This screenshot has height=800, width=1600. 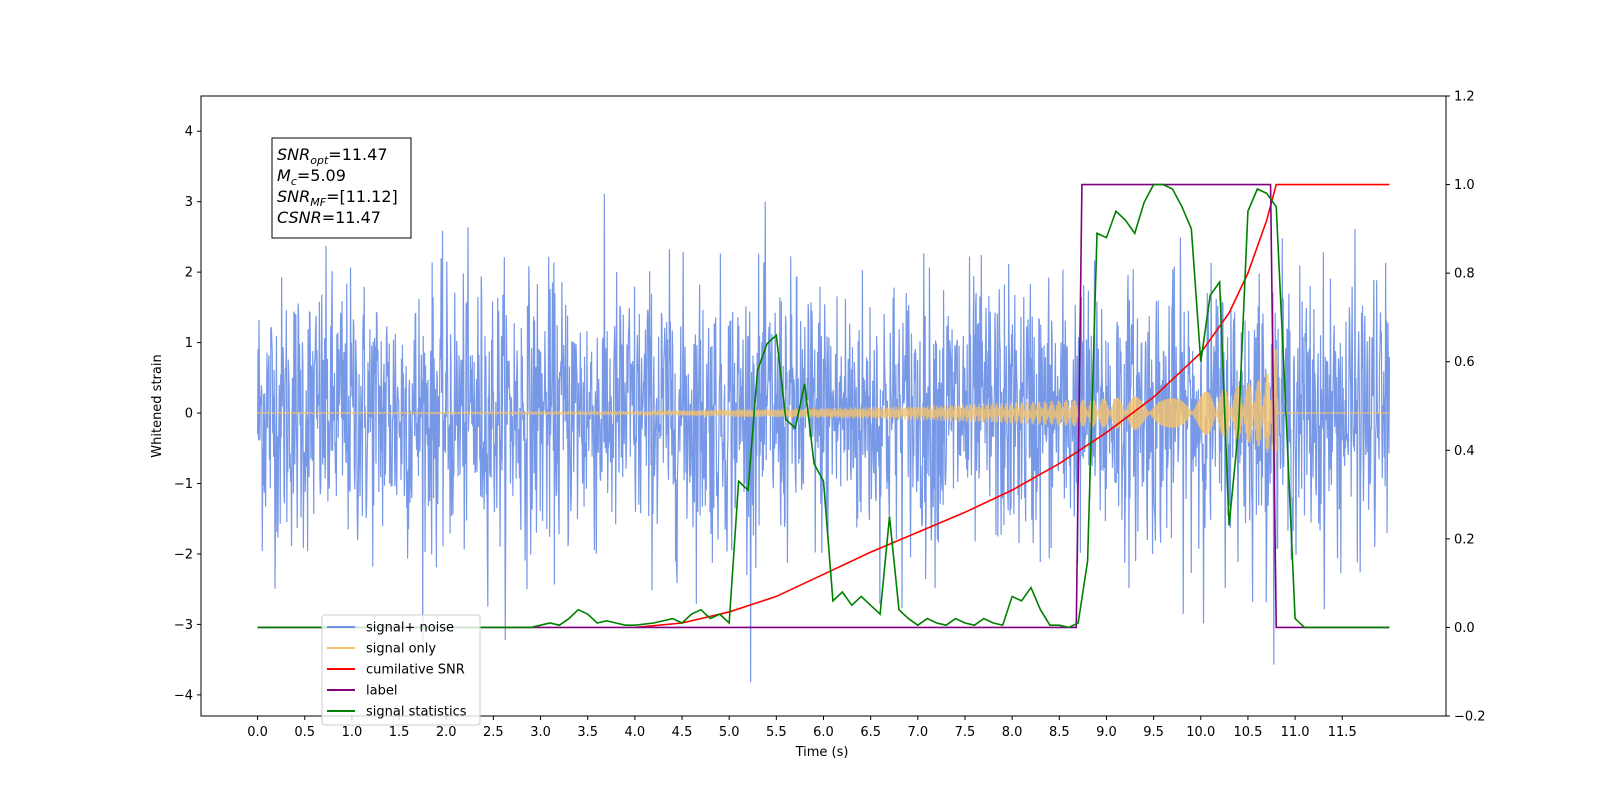 I want to click on y2-tick-label: 0.2, so click(x=1464, y=539).